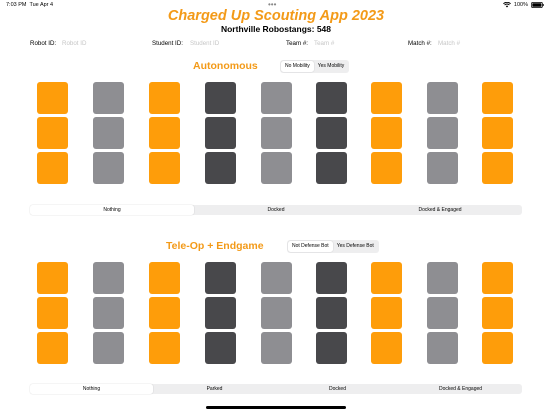 The height and width of the screenshot is (414, 552). I want to click on auto-node-r3-c2, so click(108, 168).